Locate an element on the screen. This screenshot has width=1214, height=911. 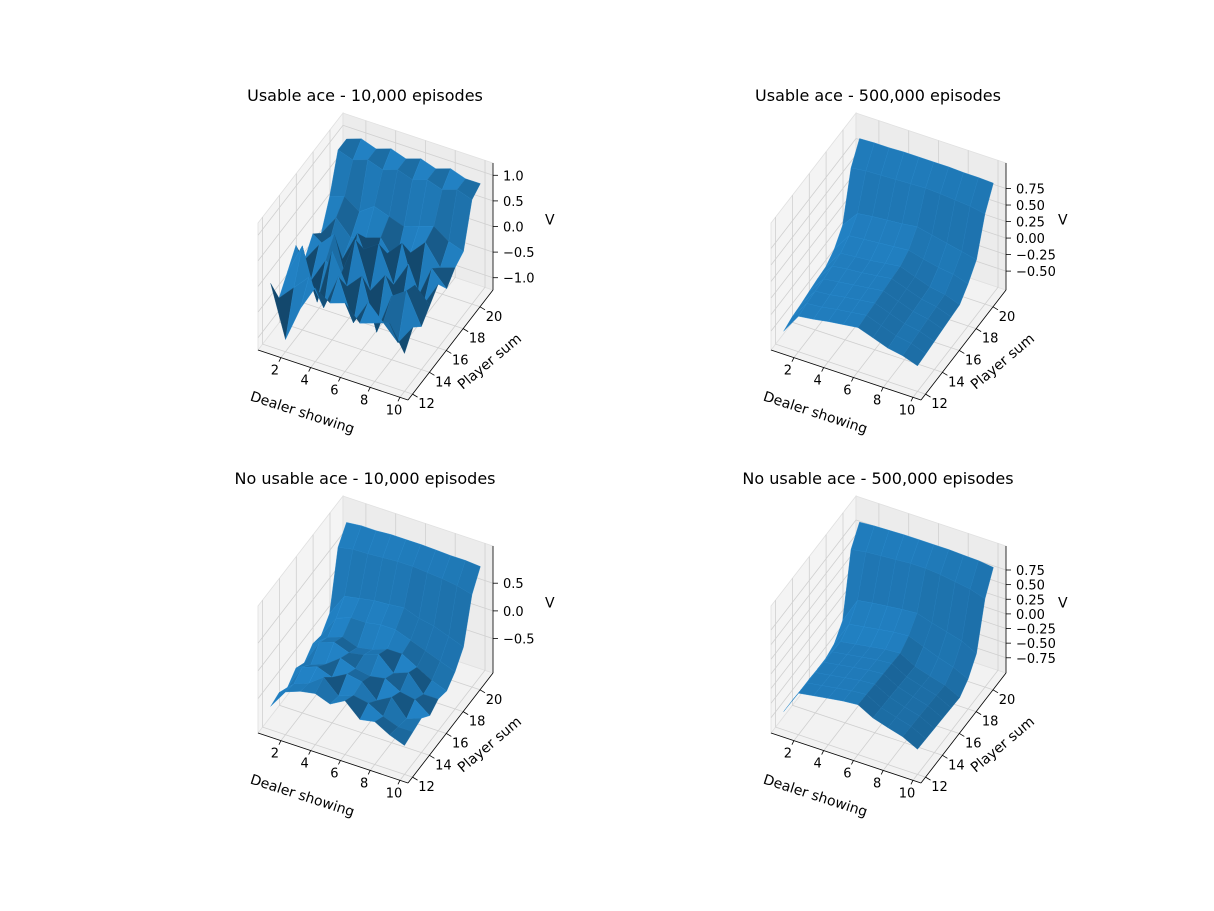
x-tick-label: 8 is located at coordinates (877, 400).